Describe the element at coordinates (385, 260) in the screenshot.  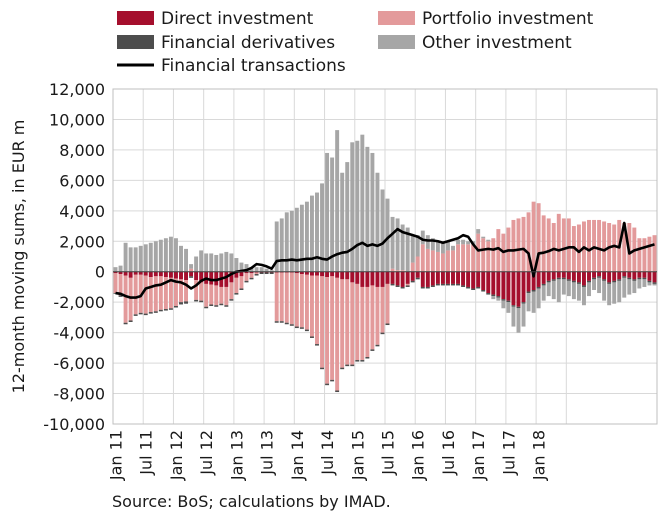
I see `line-series` at that location.